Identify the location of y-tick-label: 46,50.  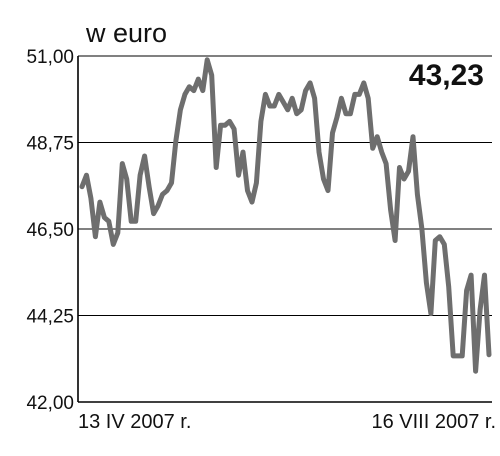
(50, 230).